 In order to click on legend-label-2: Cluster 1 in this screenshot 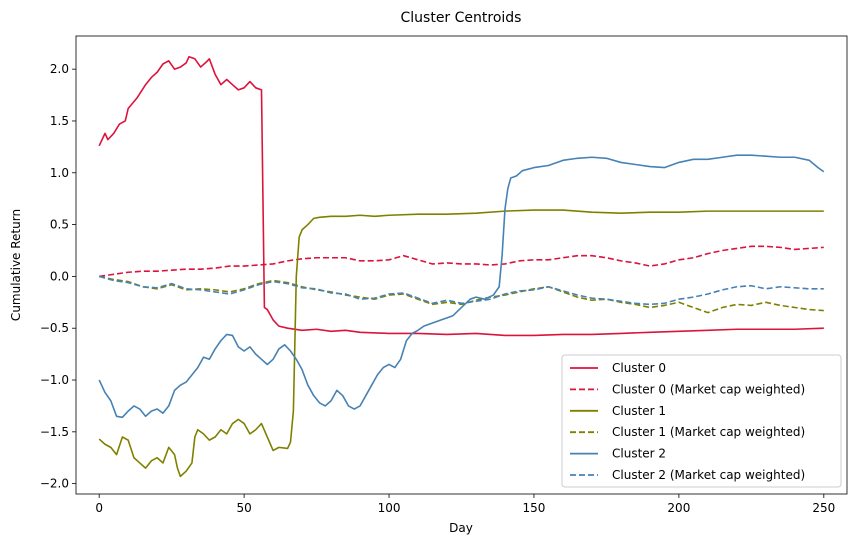, I will do `click(639, 411)`.